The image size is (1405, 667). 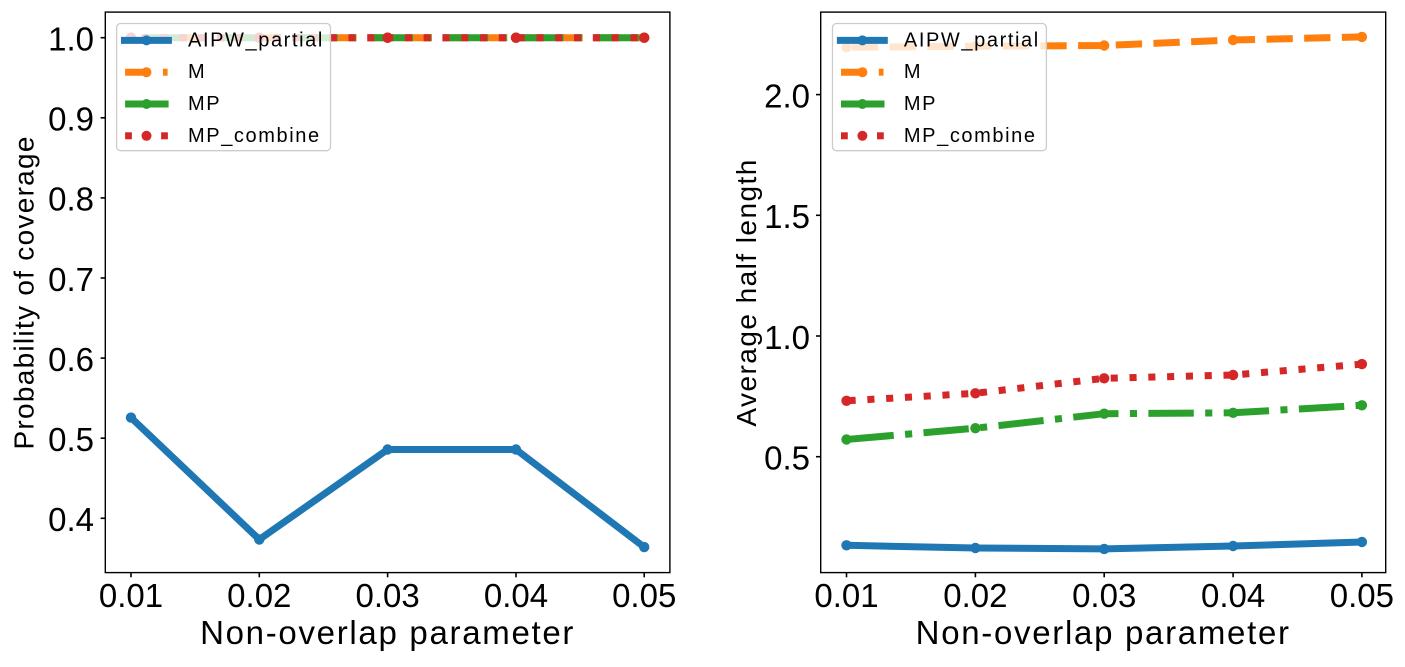 I want to click on svg-text: Probability of coverage, so click(x=24, y=292).